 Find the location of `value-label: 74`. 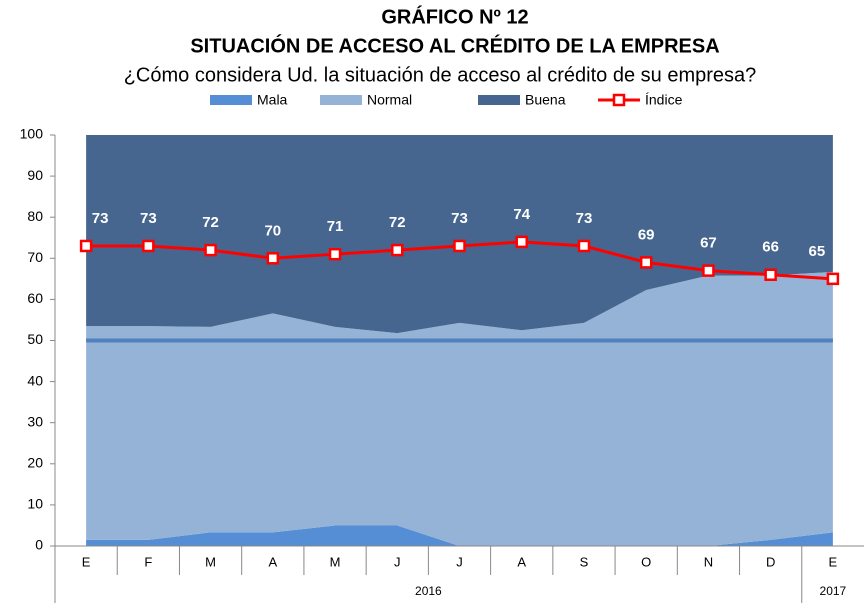

value-label: 74 is located at coordinates (521, 214).